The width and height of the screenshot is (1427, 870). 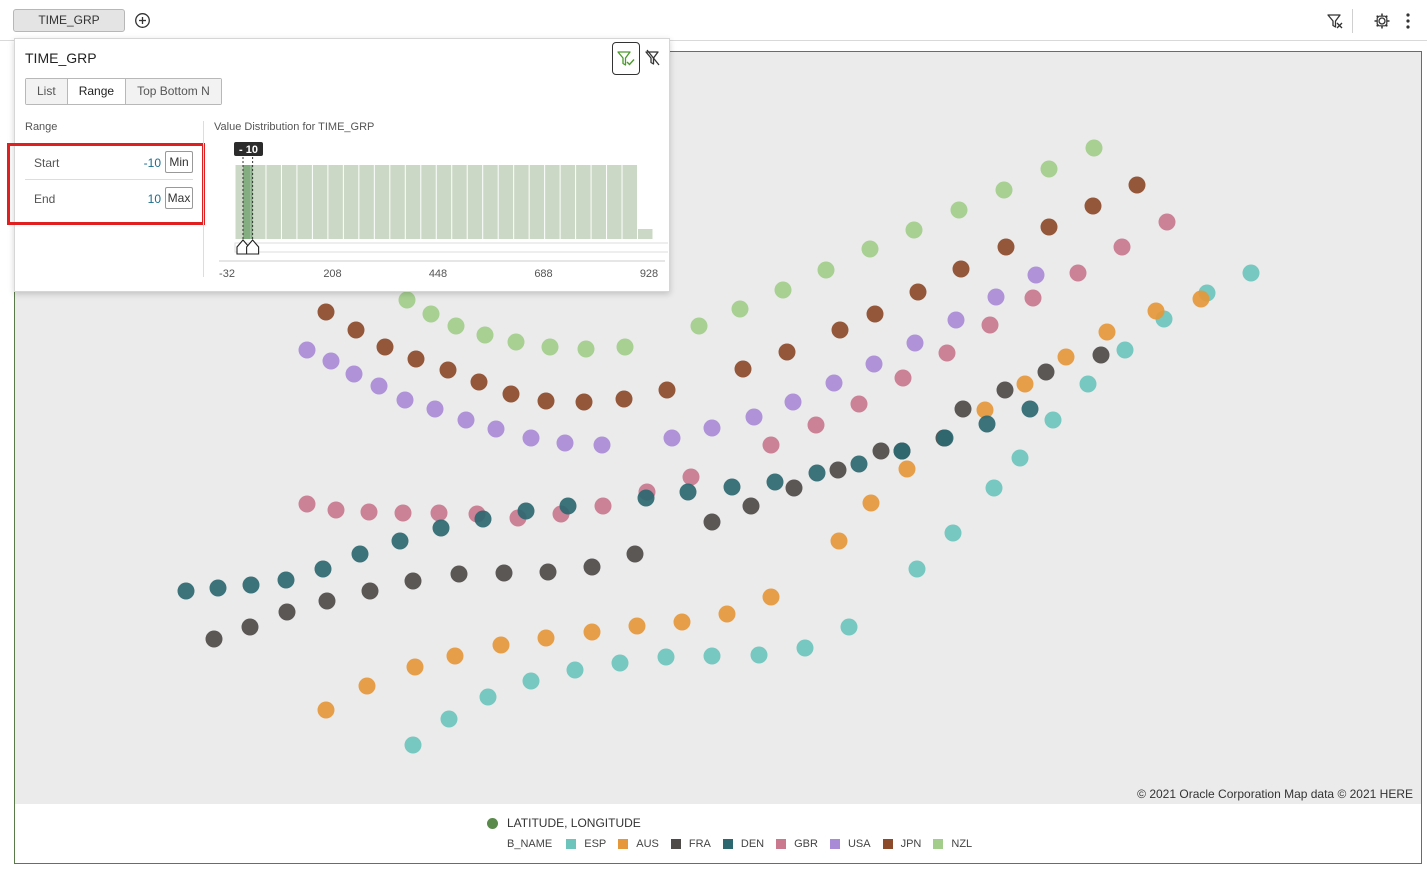 What do you see at coordinates (626, 58) in the screenshot?
I see `apply-filter-button` at bounding box center [626, 58].